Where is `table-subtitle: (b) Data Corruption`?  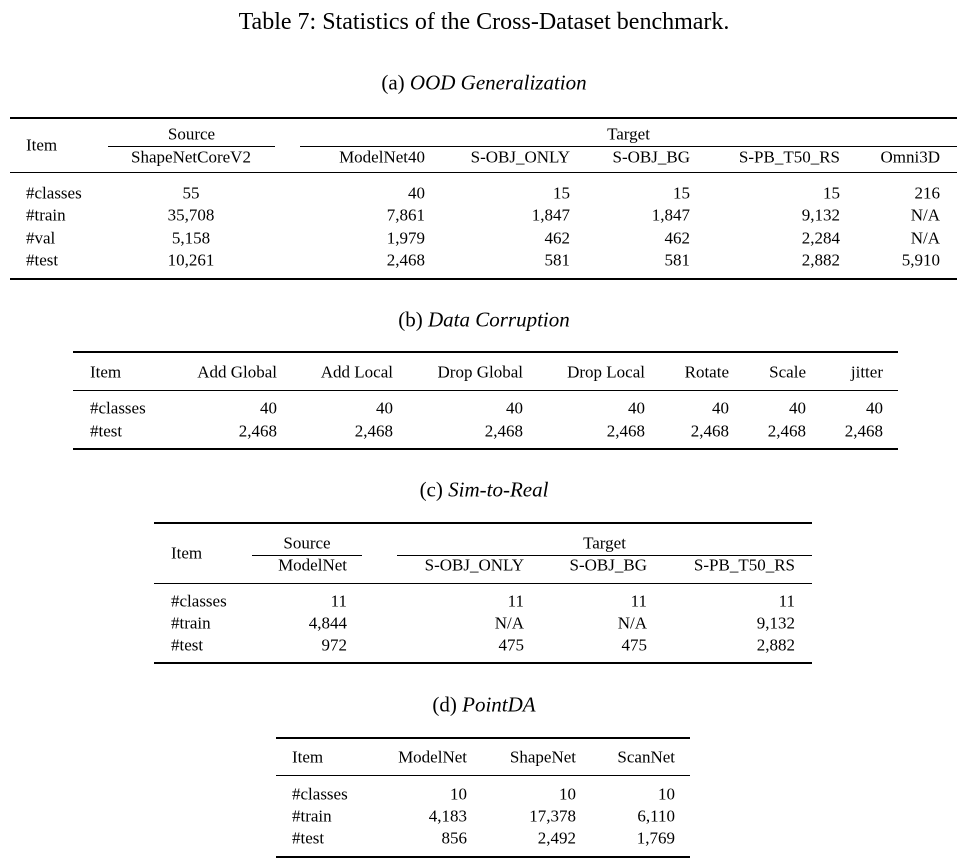 table-subtitle: (b) Data Corruption is located at coordinates (484, 319).